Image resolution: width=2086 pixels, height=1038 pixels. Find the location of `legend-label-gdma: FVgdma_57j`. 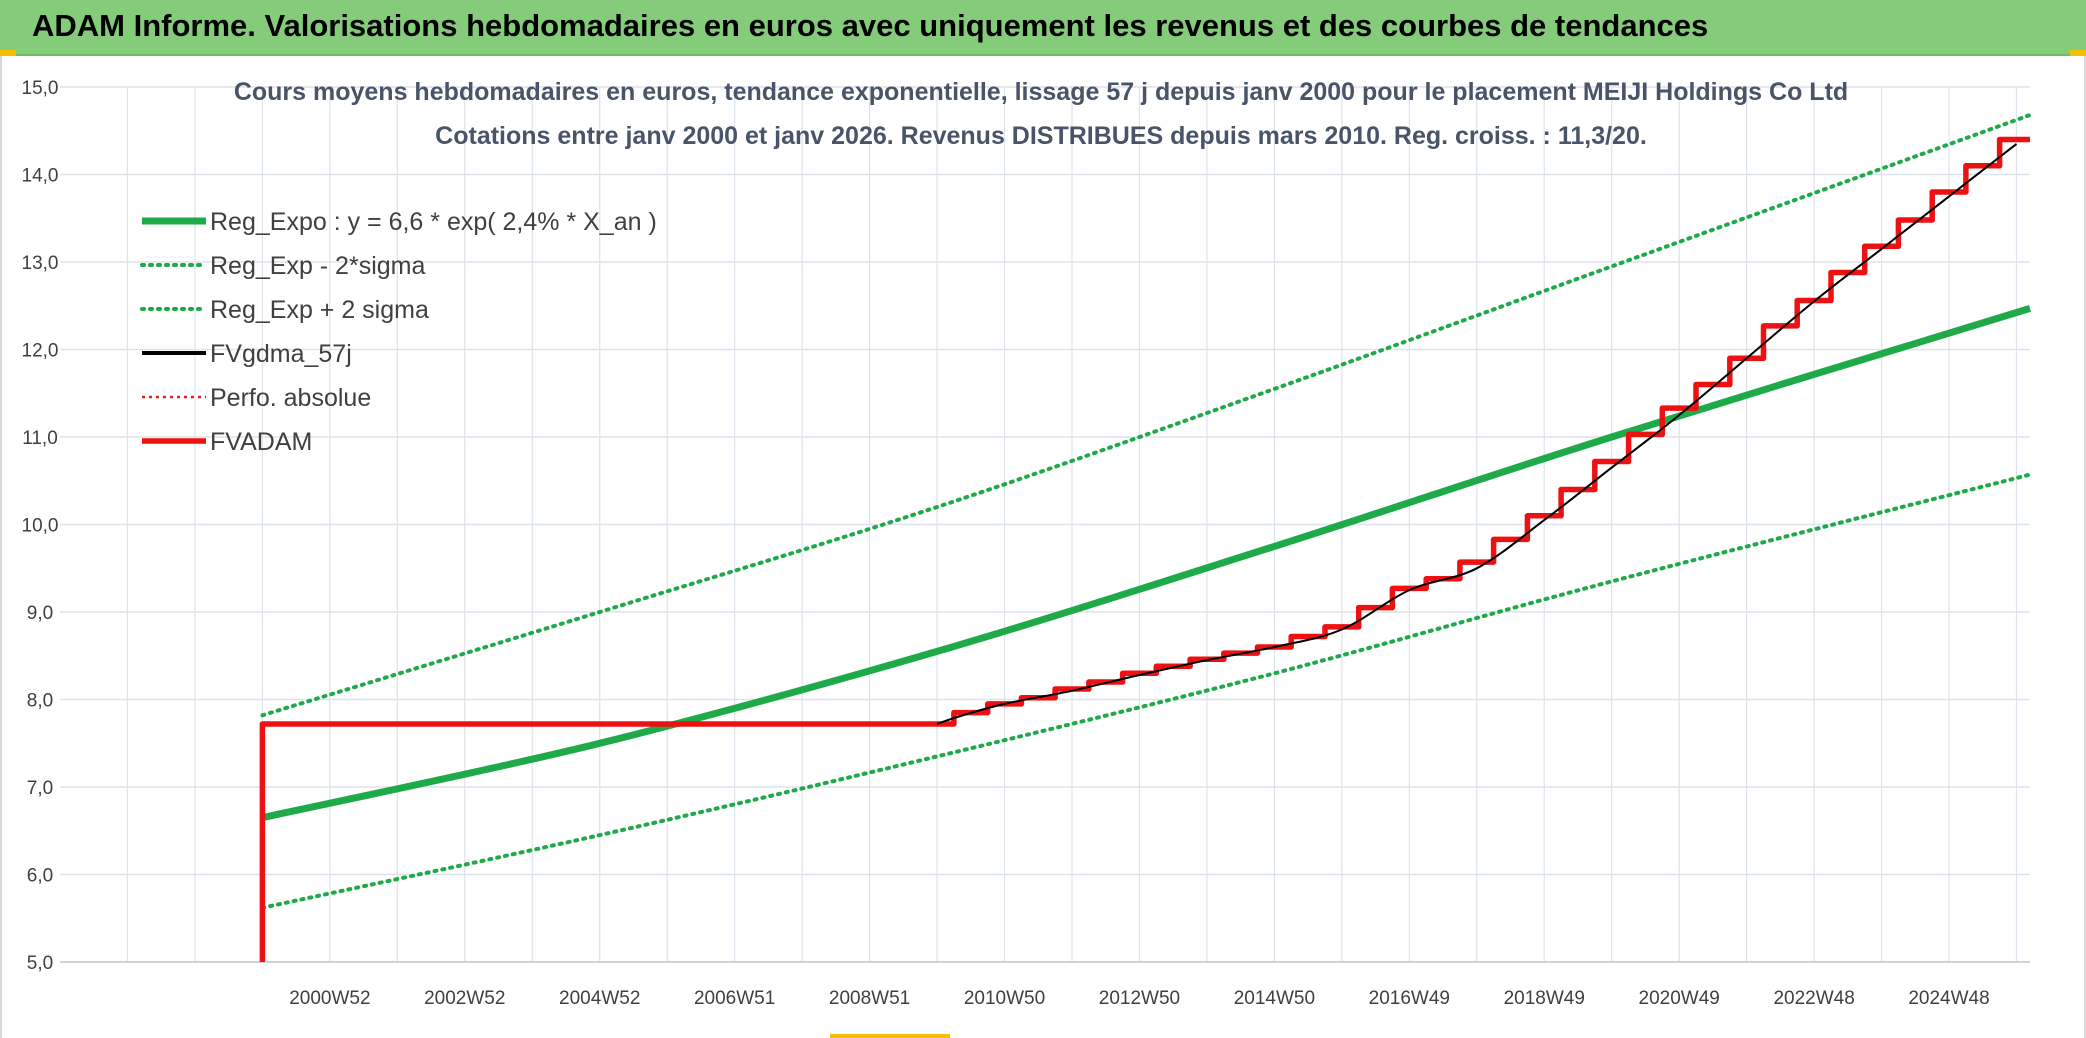

legend-label-gdma: FVgdma_57j is located at coordinates (281, 354).